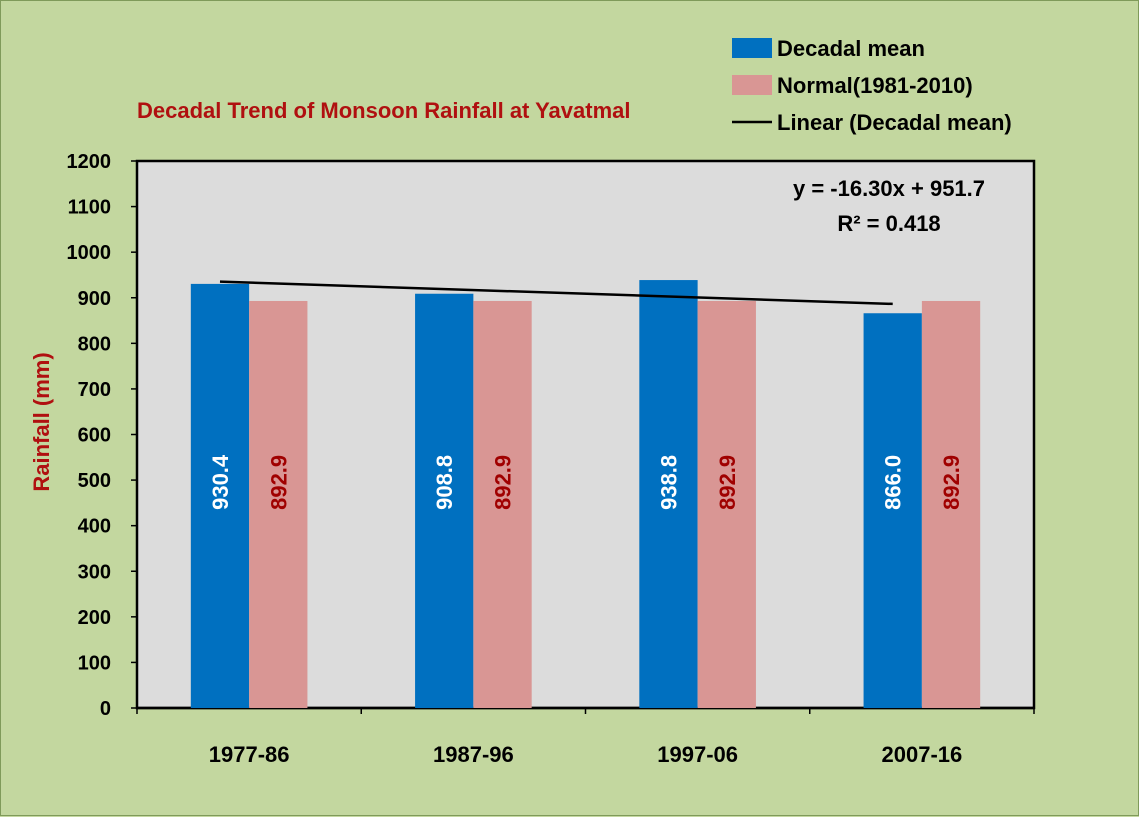 Image resolution: width=1139 pixels, height=817 pixels. What do you see at coordinates (94, 436) in the screenshot?
I see `y-tick-label: 600` at bounding box center [94, 436].